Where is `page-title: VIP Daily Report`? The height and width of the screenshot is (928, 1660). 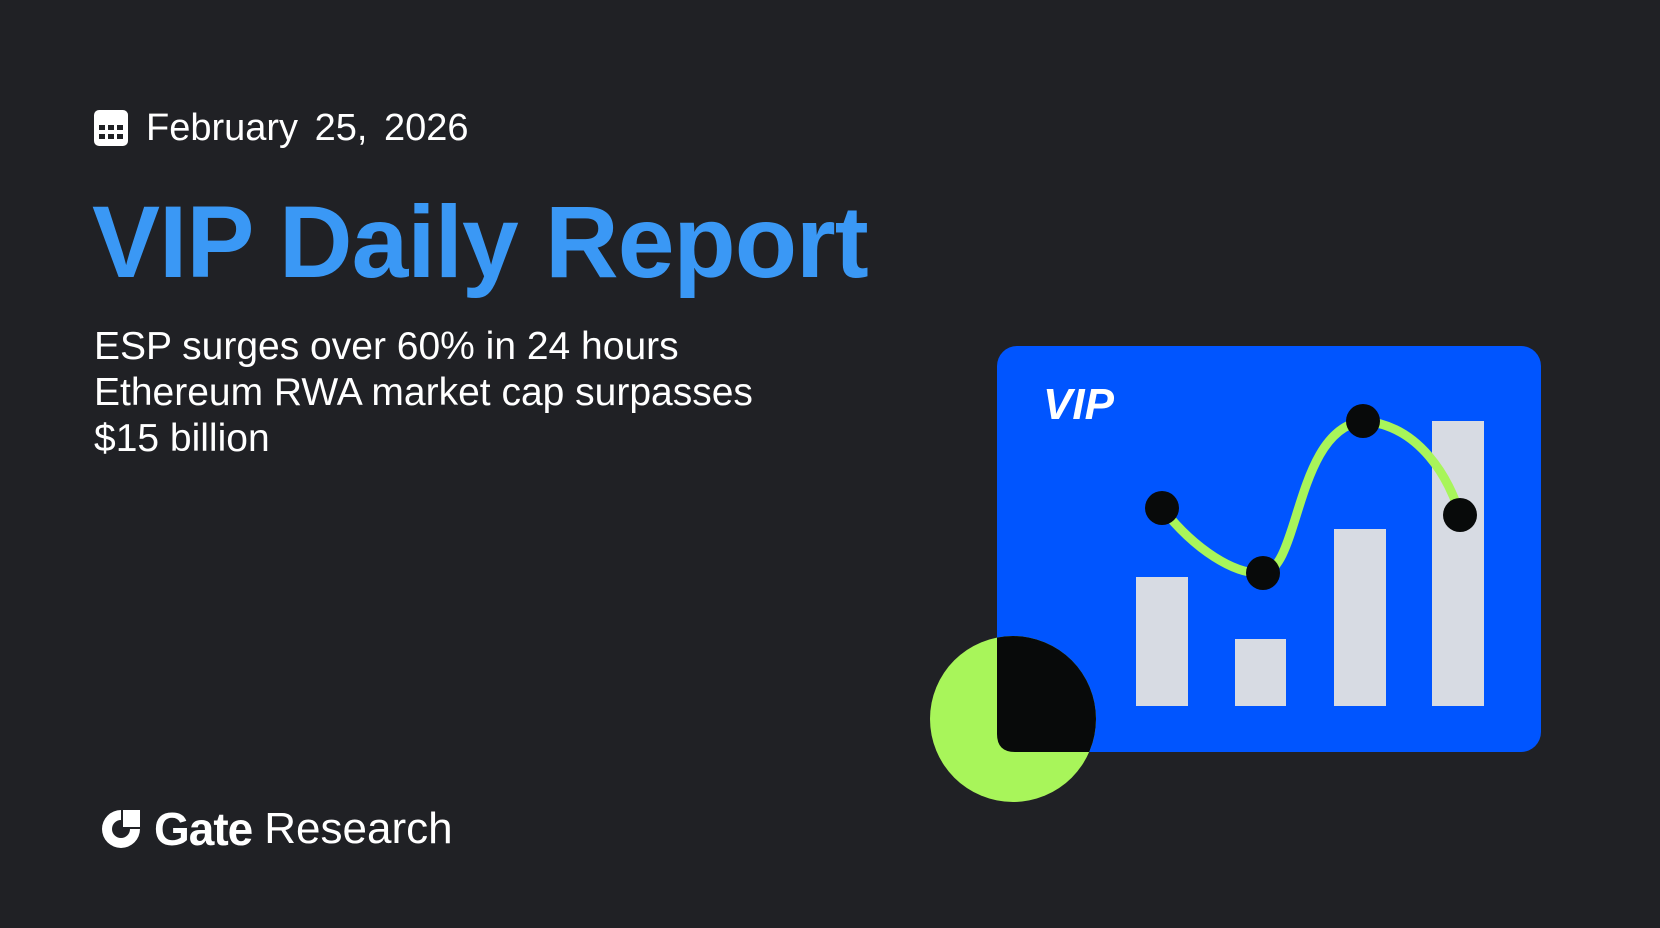
page-title: VIP Daily Report is located at coordinates (480, 242).